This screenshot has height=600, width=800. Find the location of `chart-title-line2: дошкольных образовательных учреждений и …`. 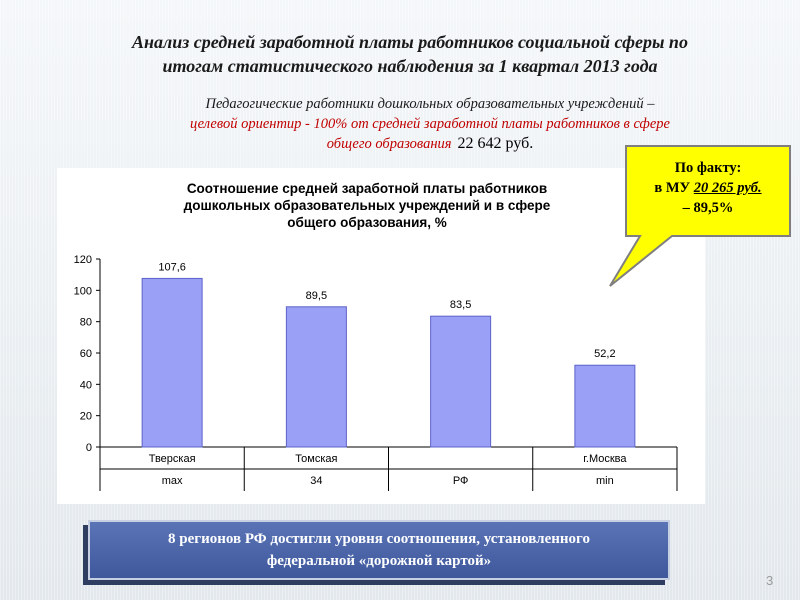

chart-title-line2: дошкольных образовательных учреждений и … is located at coordinates (367, 205).